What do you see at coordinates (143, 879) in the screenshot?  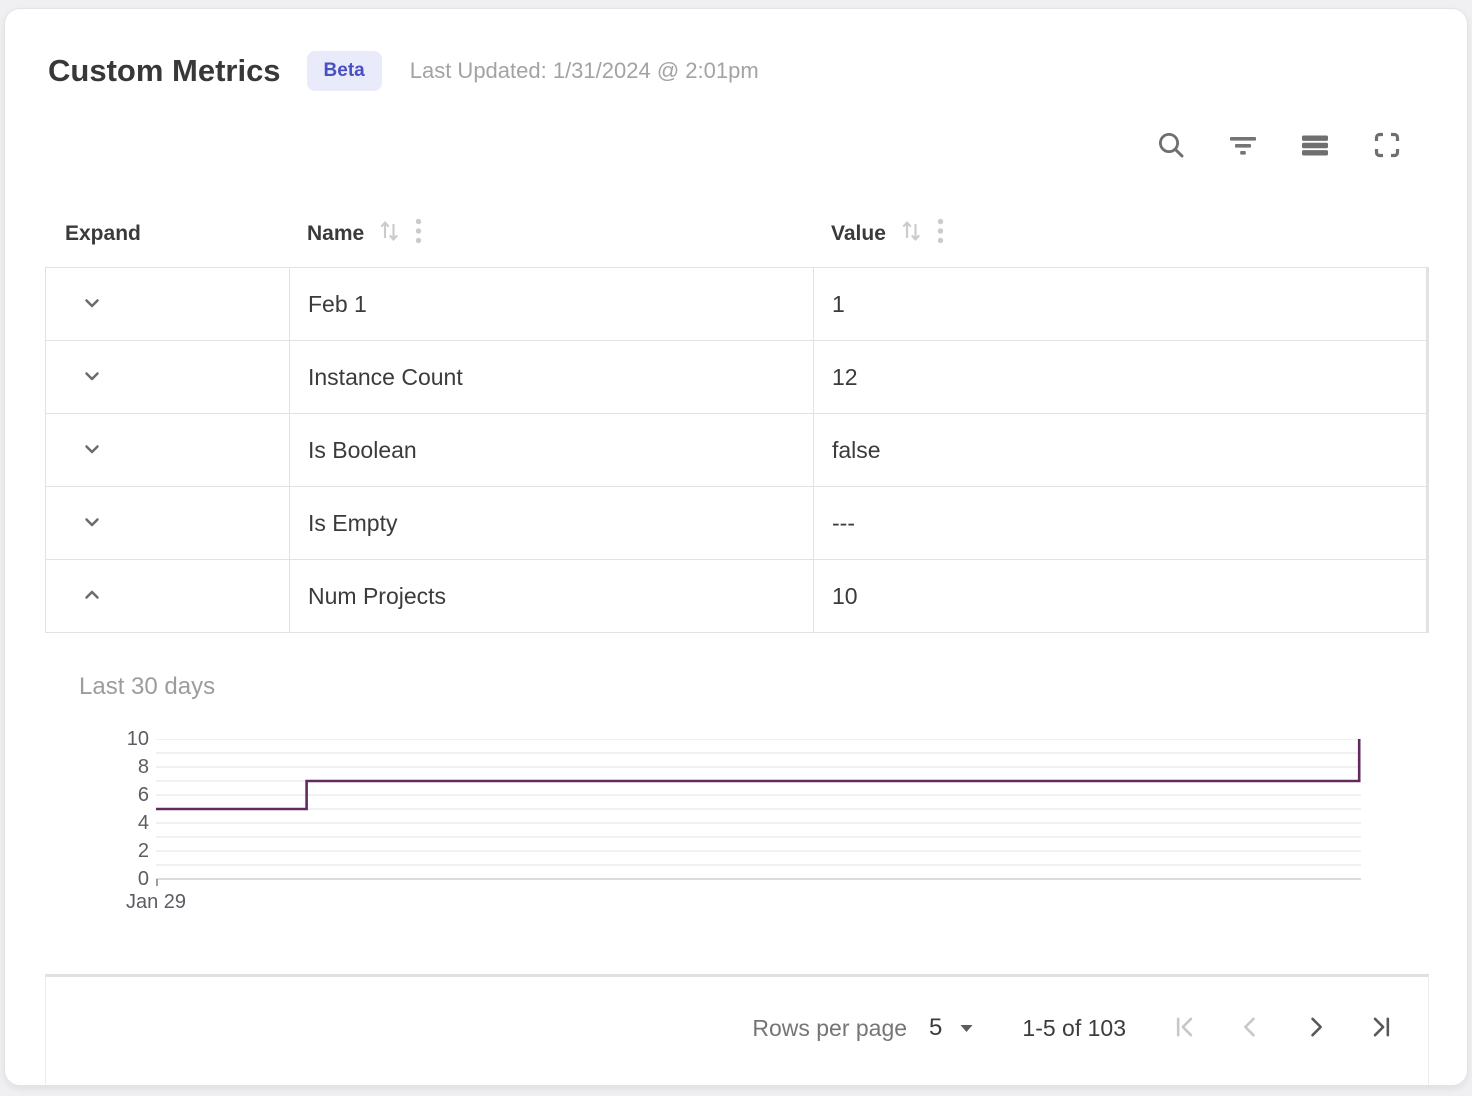 I see `y-axis-tick-label: 0` at bounding box center [143, 879].